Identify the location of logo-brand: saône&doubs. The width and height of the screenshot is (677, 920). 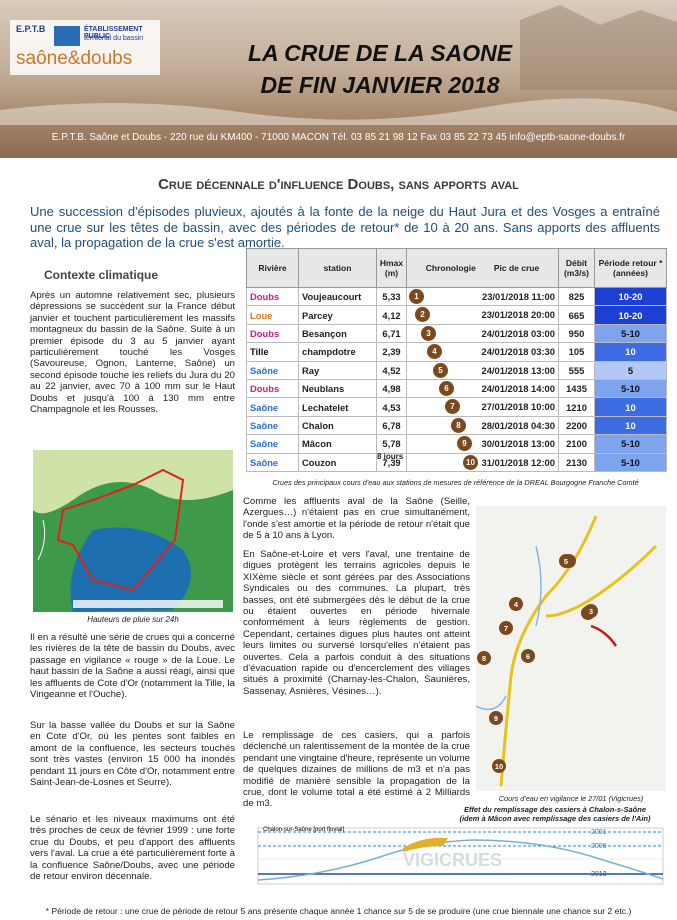
(74, 58).